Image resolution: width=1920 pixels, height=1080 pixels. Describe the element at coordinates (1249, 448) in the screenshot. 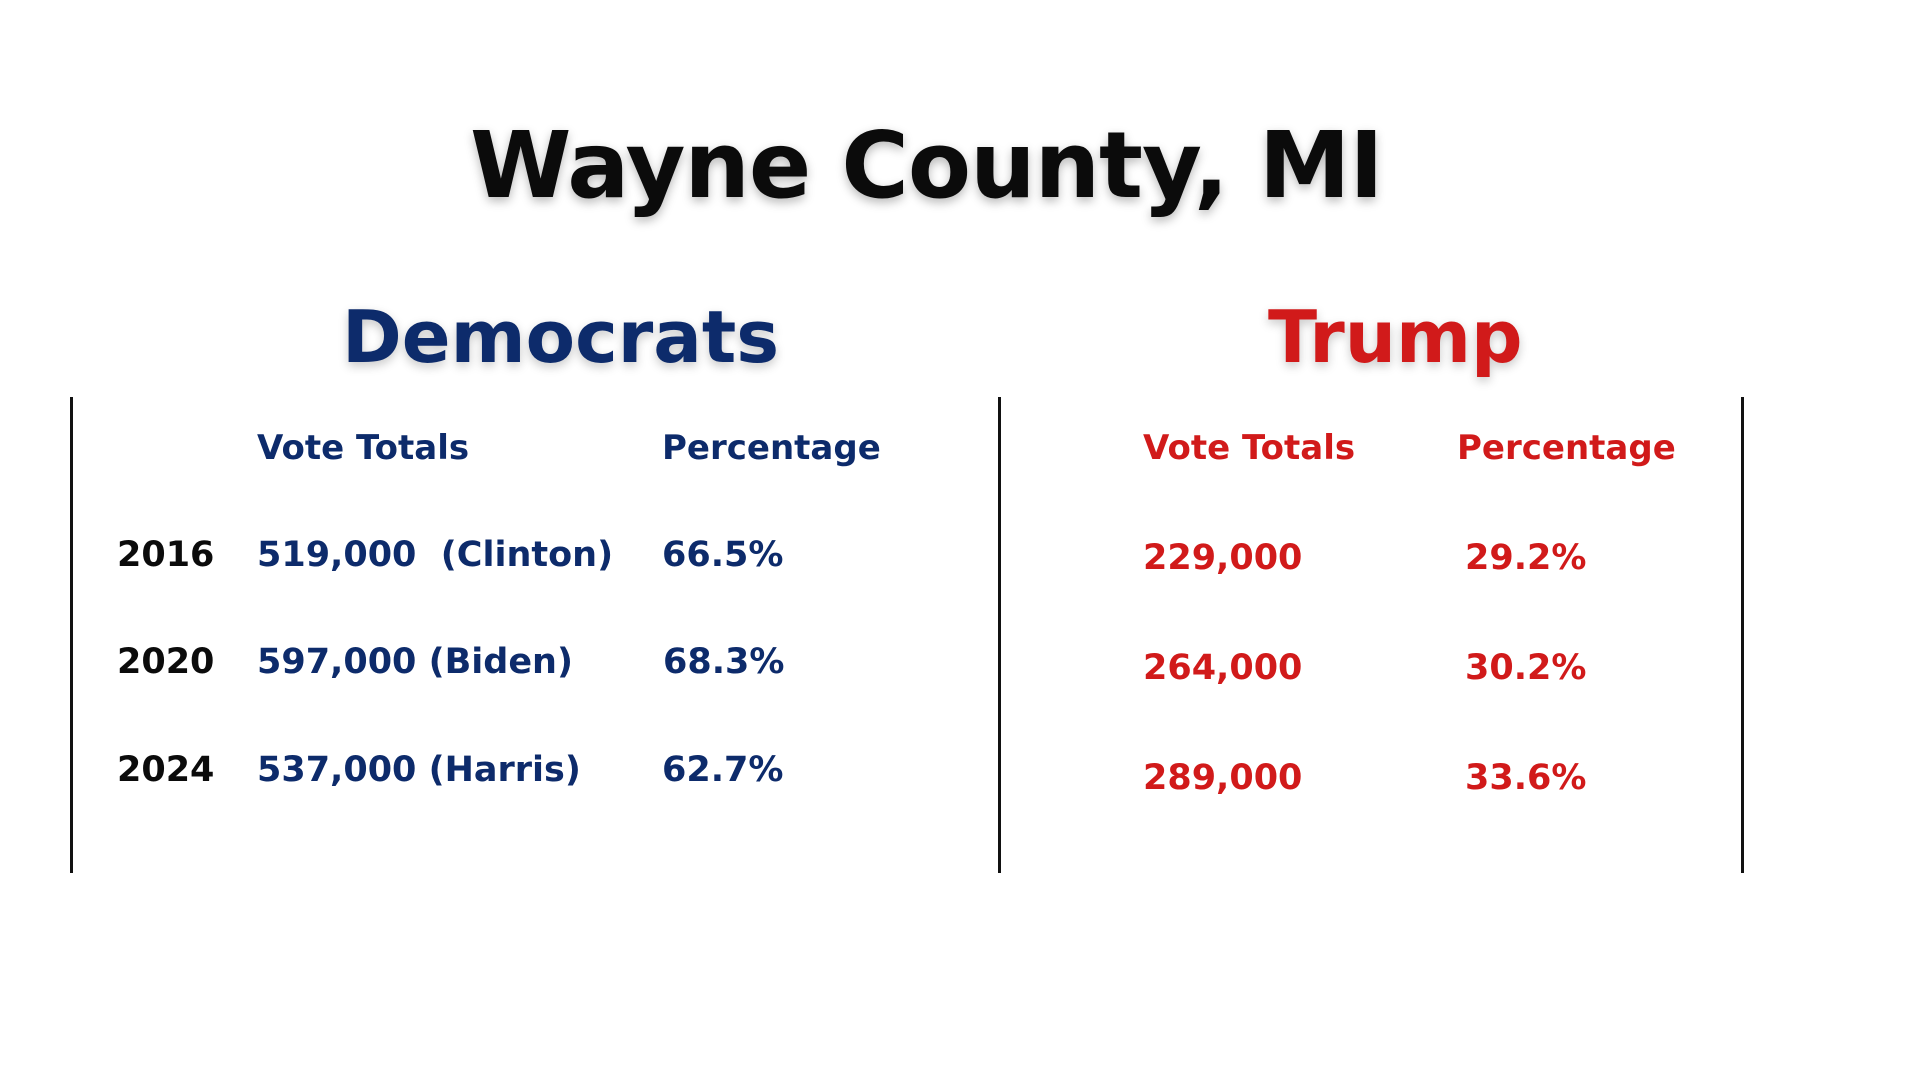

I see `trump-vote-totals-header: Vote Totals` at that location.